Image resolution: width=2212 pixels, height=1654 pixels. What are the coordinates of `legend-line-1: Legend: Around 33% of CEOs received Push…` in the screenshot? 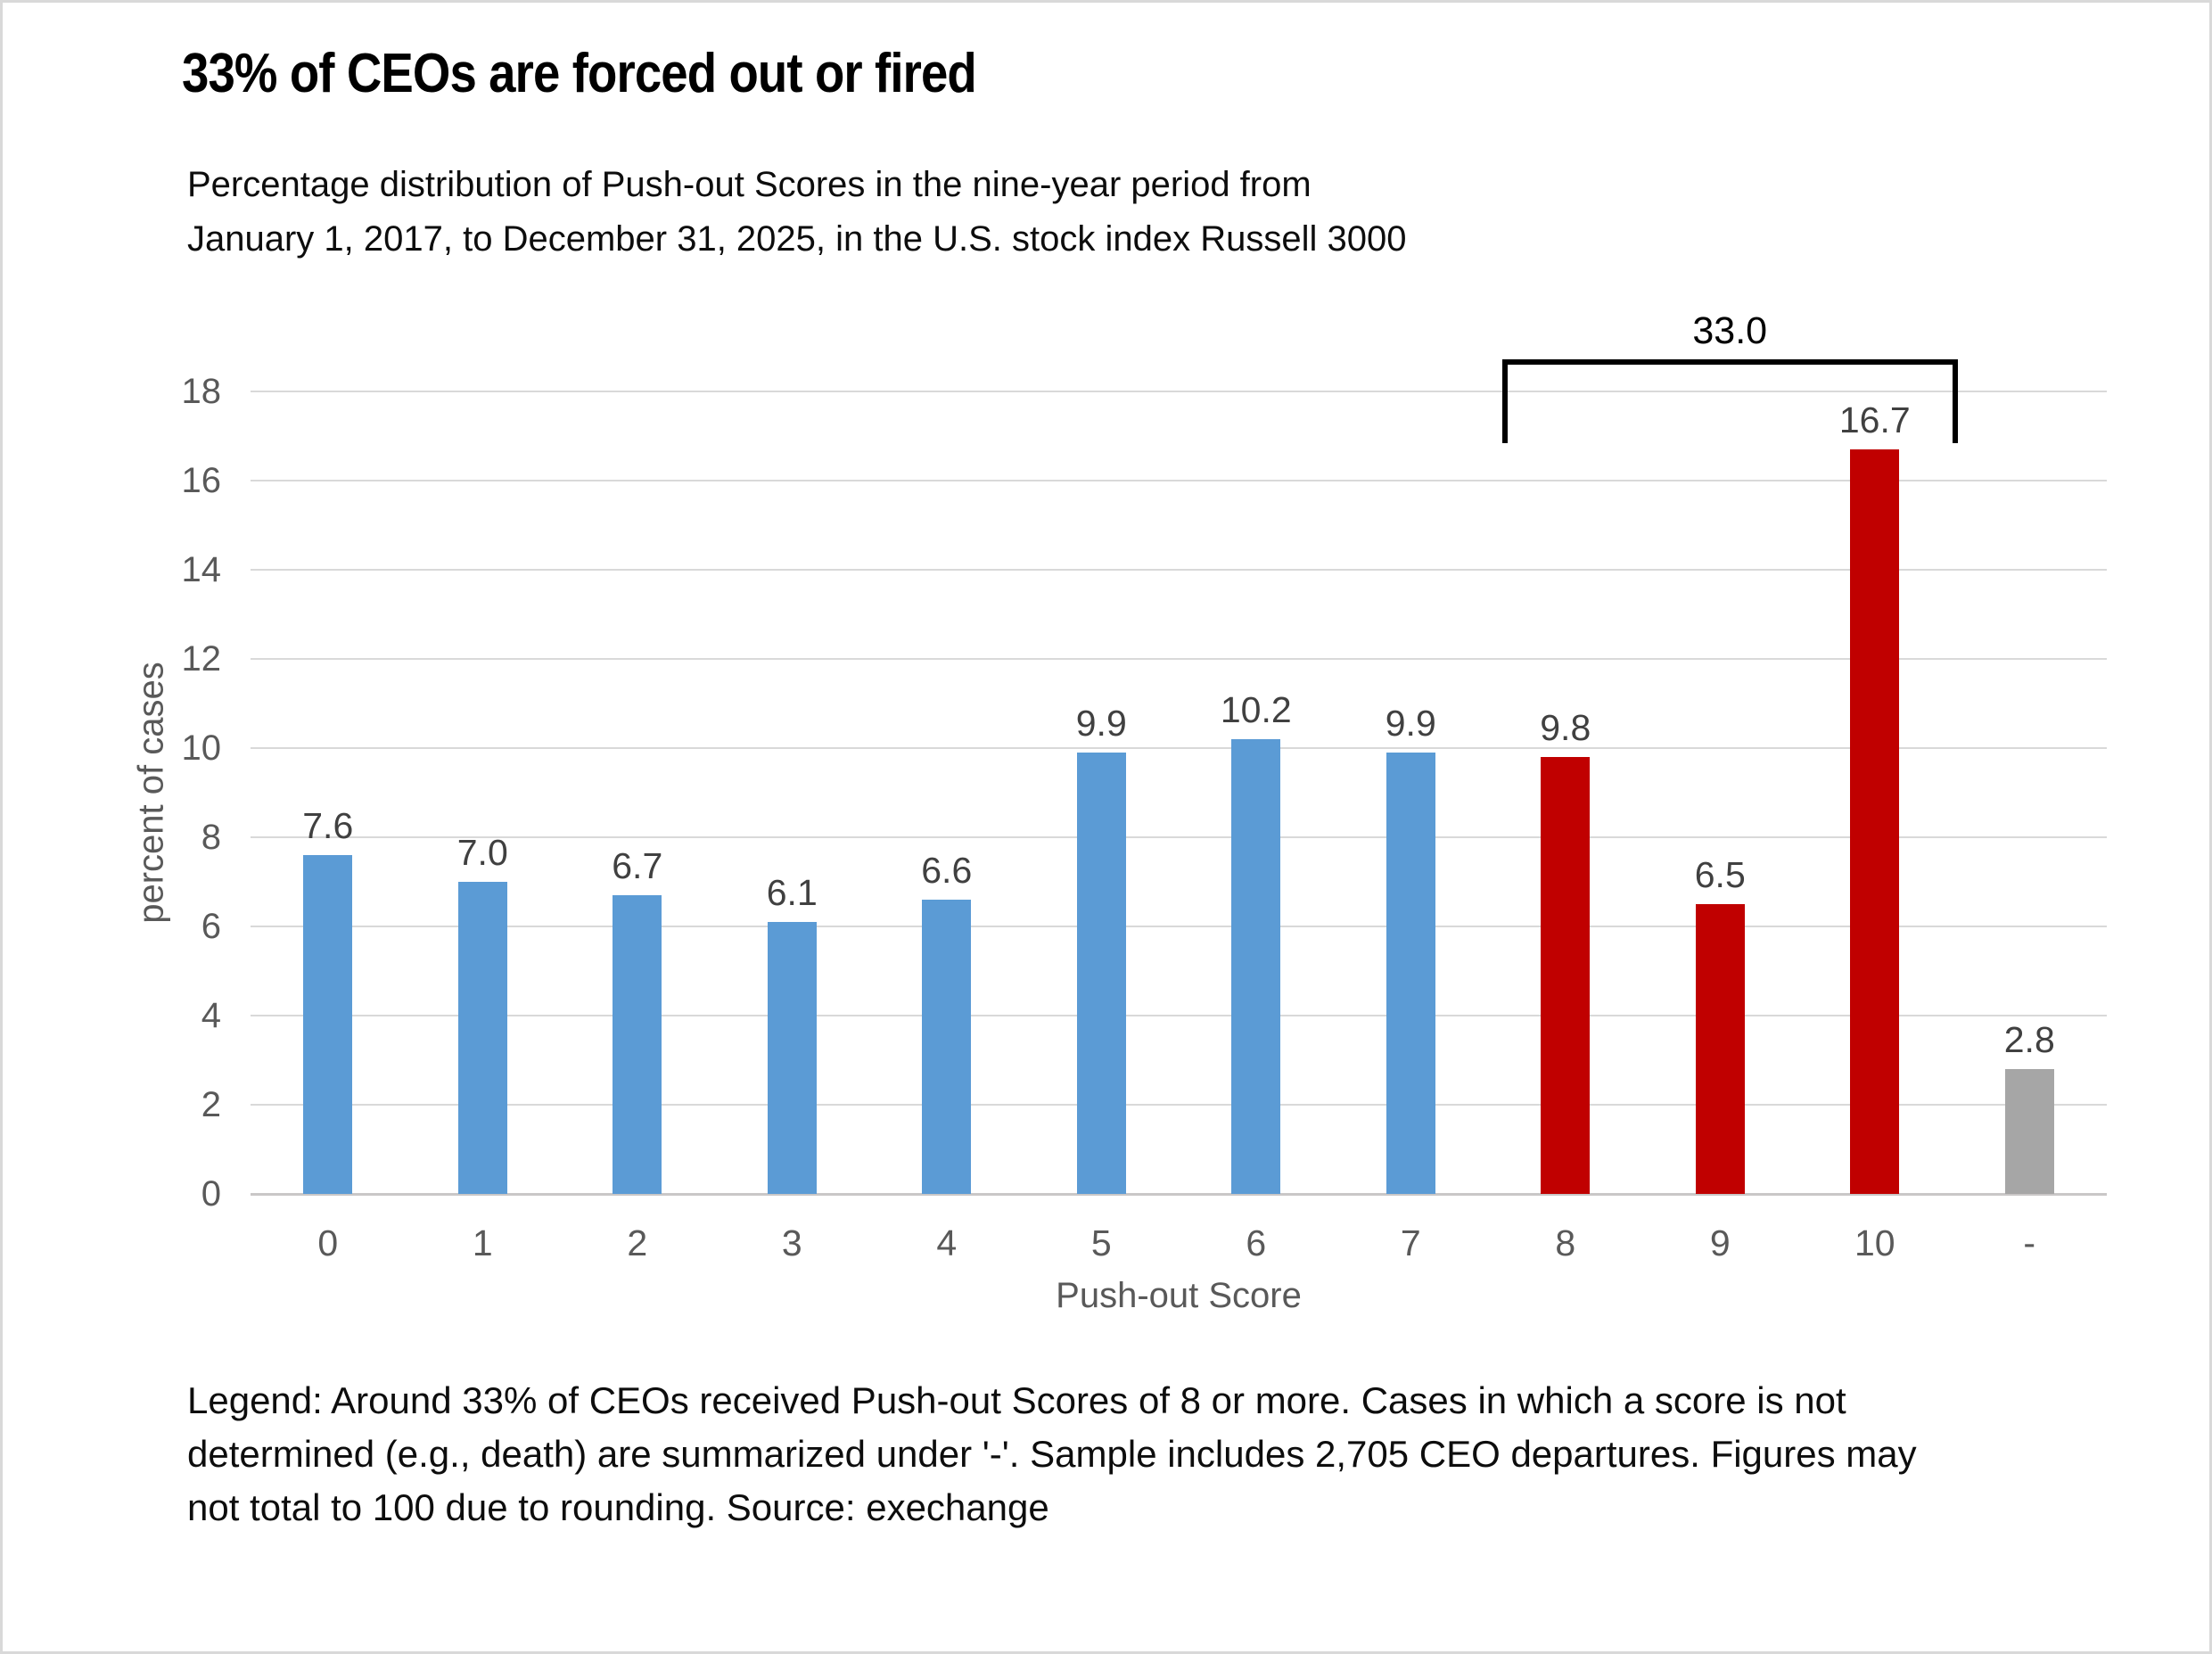 It's located at (1016, 1400).